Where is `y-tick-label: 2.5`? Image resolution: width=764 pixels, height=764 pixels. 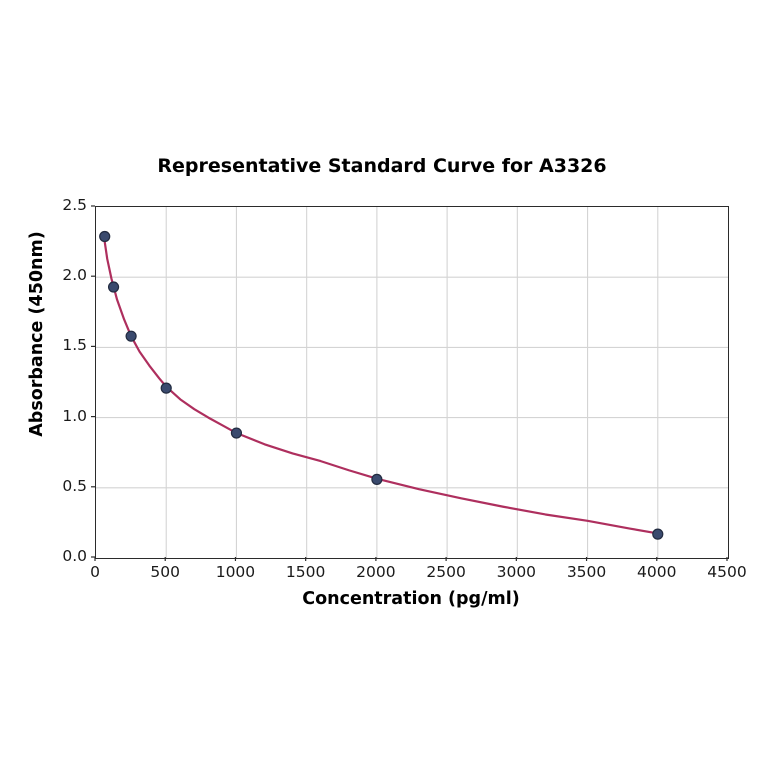
y-tick-label: 2.5 is located at coordinates (74, 205).